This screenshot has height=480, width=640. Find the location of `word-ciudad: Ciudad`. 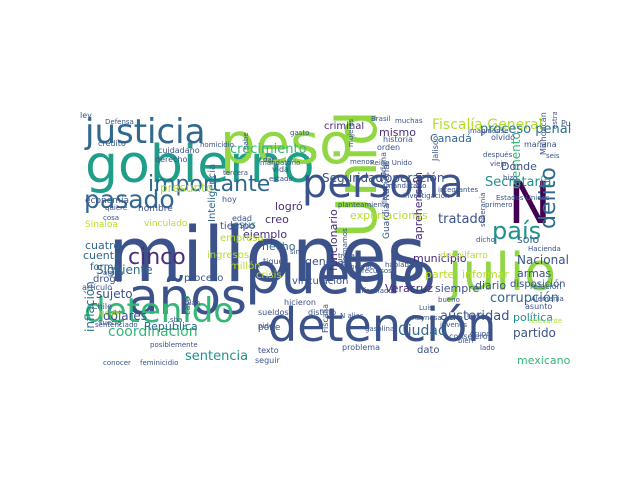

word-ciudad: Ciudad is located at coordinates (422, 331).